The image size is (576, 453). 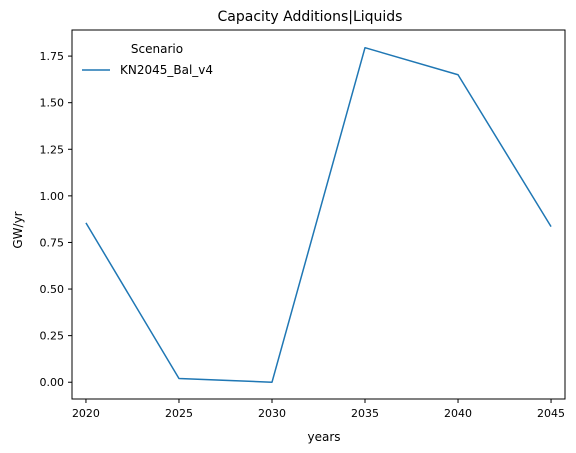 What do you see at coordinates (52, 149) in the screenshot?
I see `y-tick-label-1.25: 1.25` at bounding box center [52, 149].